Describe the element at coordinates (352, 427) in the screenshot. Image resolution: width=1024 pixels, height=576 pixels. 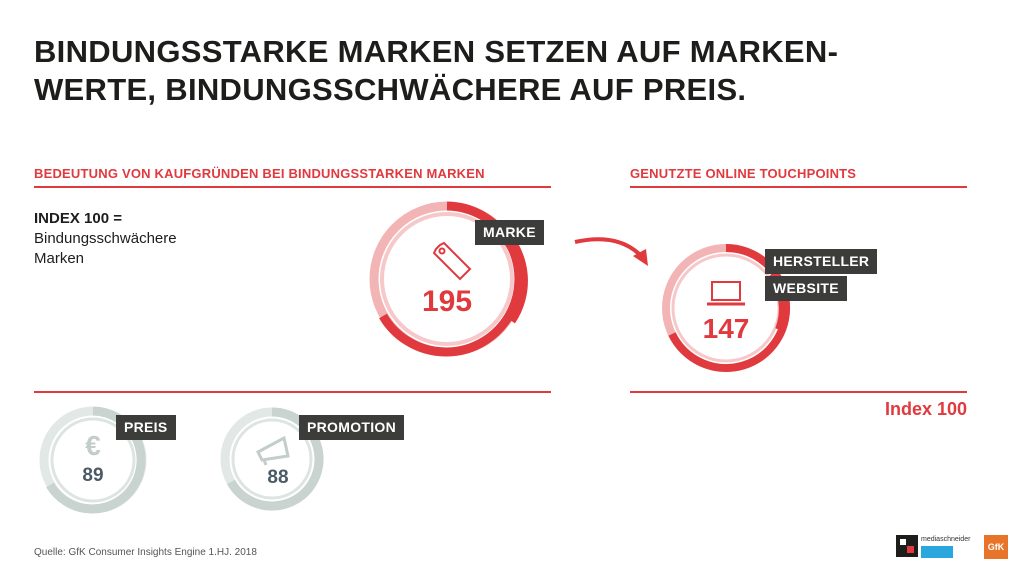
I see `promotion-label: PROMOTION` at that location.